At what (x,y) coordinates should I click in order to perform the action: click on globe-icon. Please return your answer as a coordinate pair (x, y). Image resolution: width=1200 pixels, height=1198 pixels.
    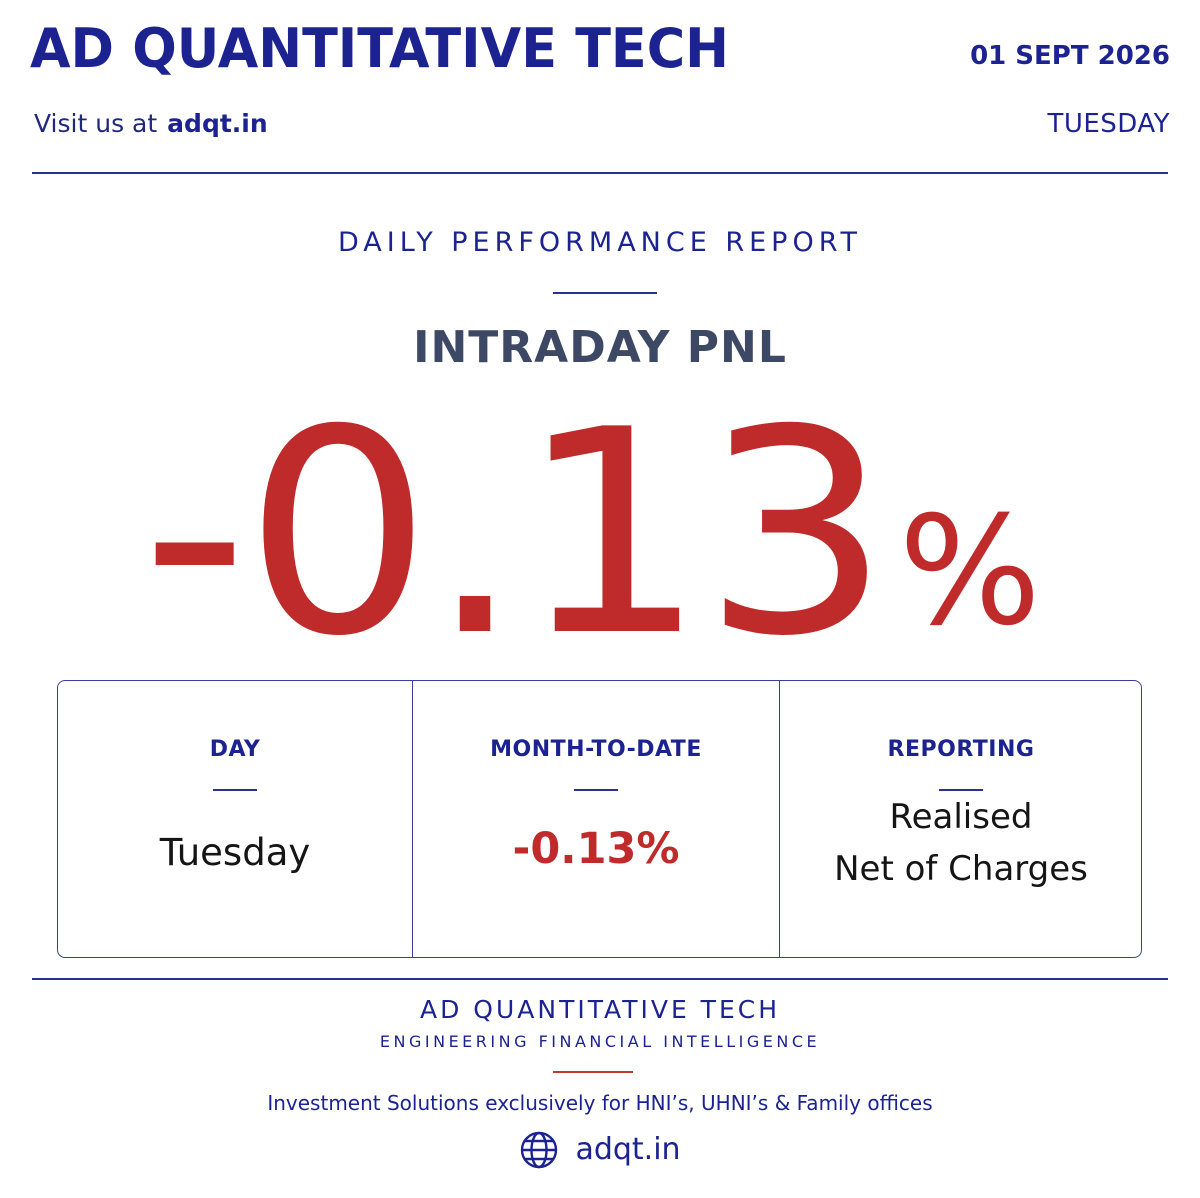
    Looking at the image, I should click on (539, 1150).